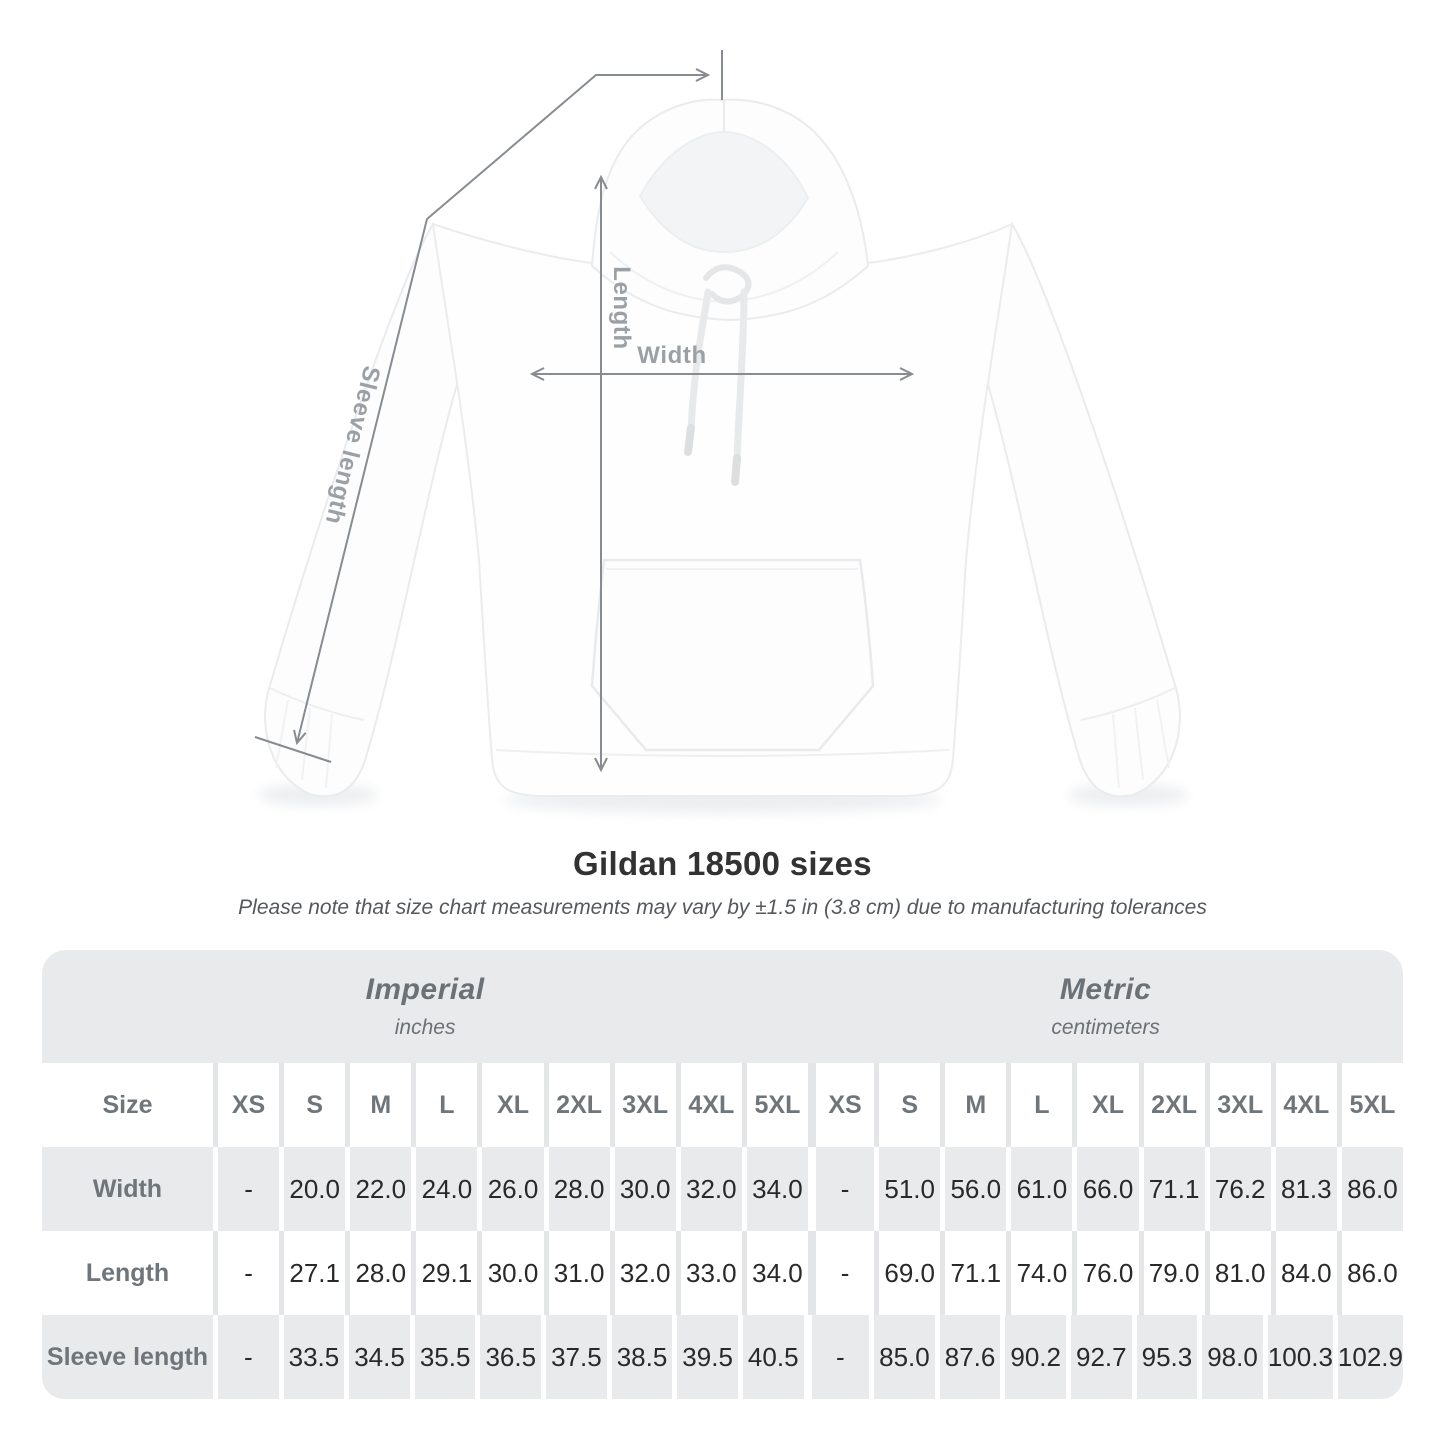  I want to click on table-cell: 29.1, so click(444, 1273).